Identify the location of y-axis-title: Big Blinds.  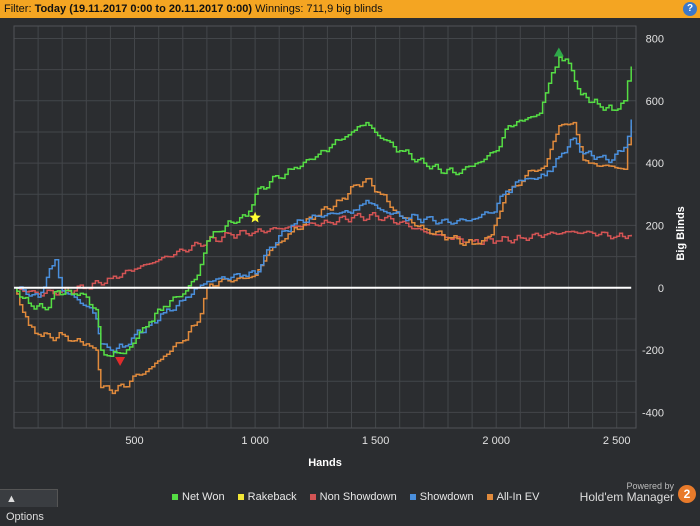
(681, 233).